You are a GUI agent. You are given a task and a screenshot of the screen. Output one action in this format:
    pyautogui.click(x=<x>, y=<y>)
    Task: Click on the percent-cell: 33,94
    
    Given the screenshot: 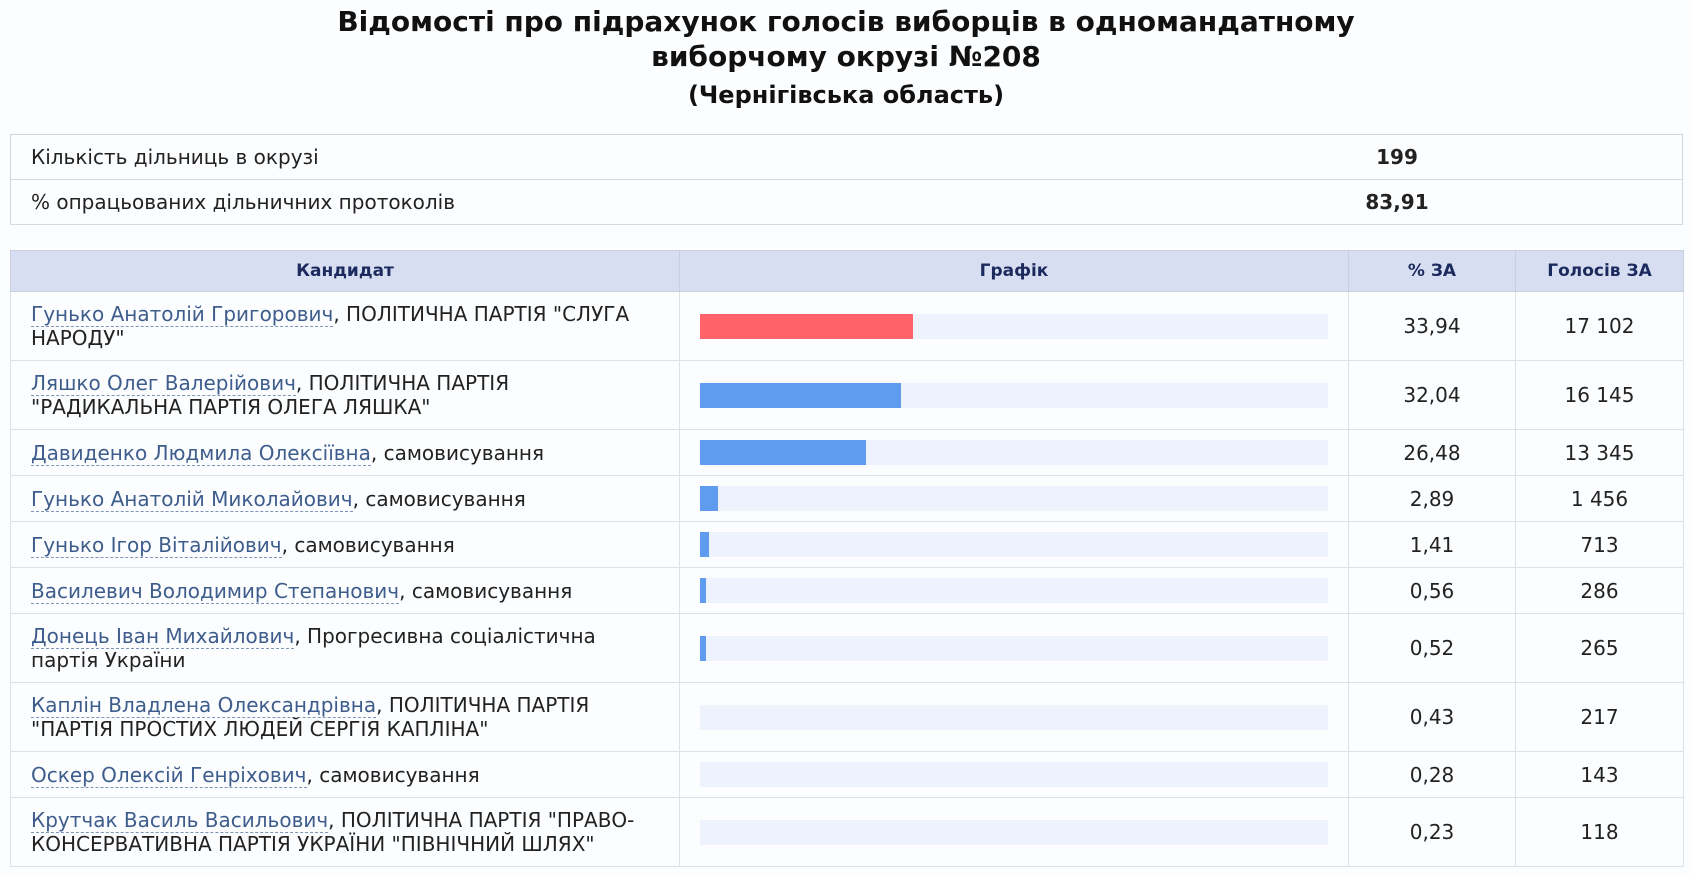 What is the action you would take?
    pyautogui.click(x=1432, y=326)
    